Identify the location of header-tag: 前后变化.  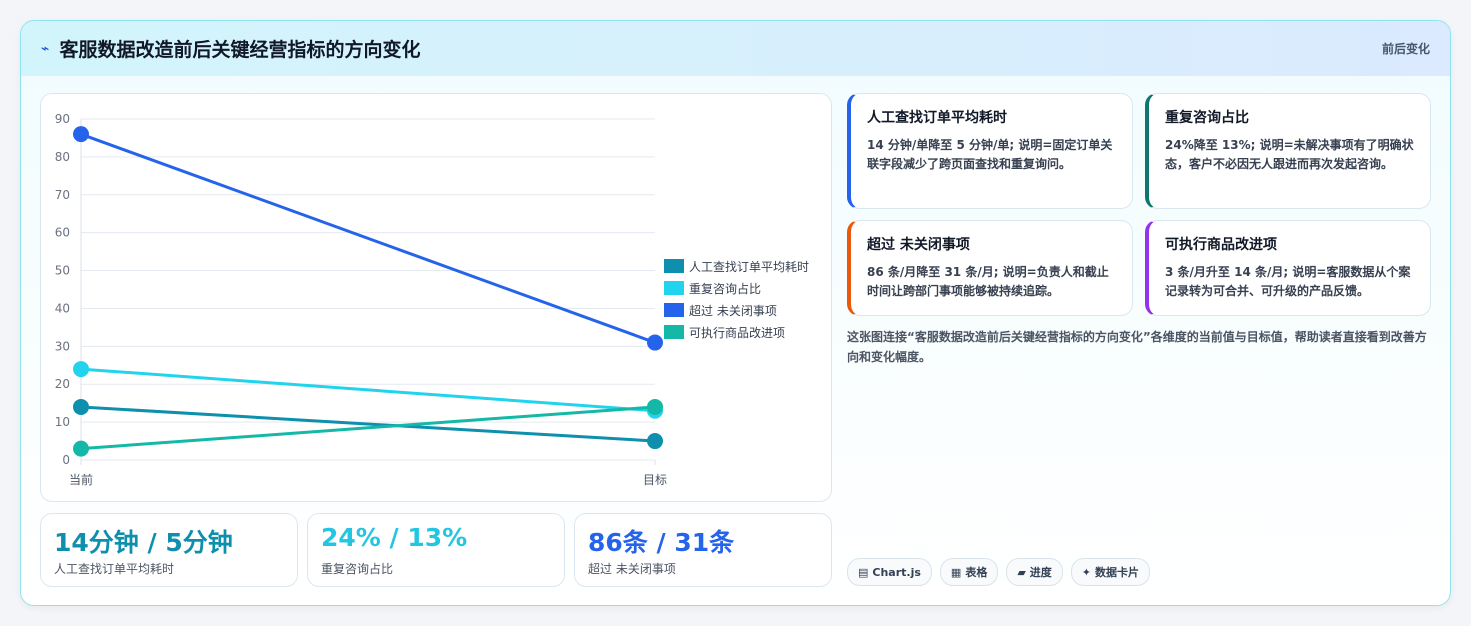
(1405, 49).